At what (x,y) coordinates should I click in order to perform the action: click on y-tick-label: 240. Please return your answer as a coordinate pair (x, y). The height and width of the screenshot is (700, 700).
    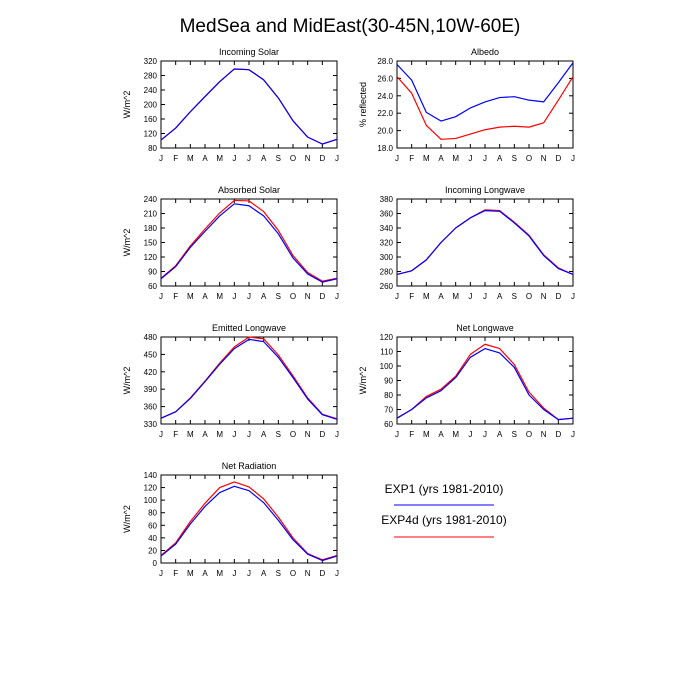
    Looking at the image, I should click on (151, 90).